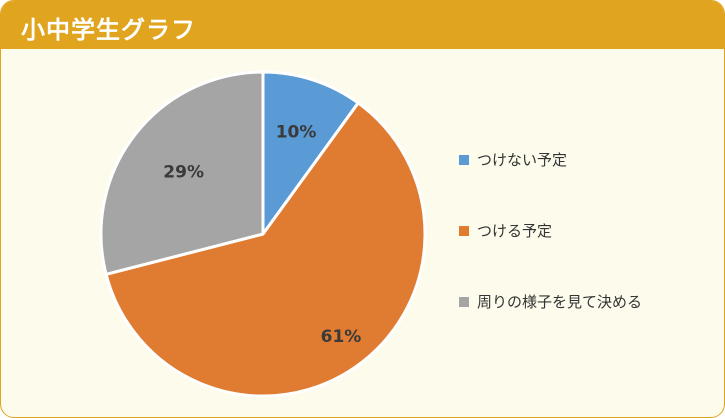 The height and width of the screenshot is (418, 725). What do you see at coordinates (560, 302) in the screenshot?
I see `legend-label: 周りの様子を見て決める` at bounding box center [560, 302].